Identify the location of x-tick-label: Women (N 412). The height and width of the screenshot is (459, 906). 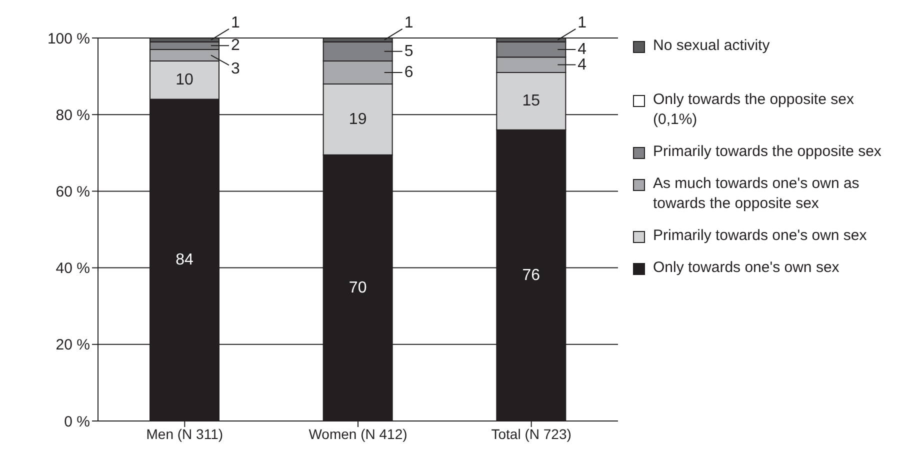
(358, 434).